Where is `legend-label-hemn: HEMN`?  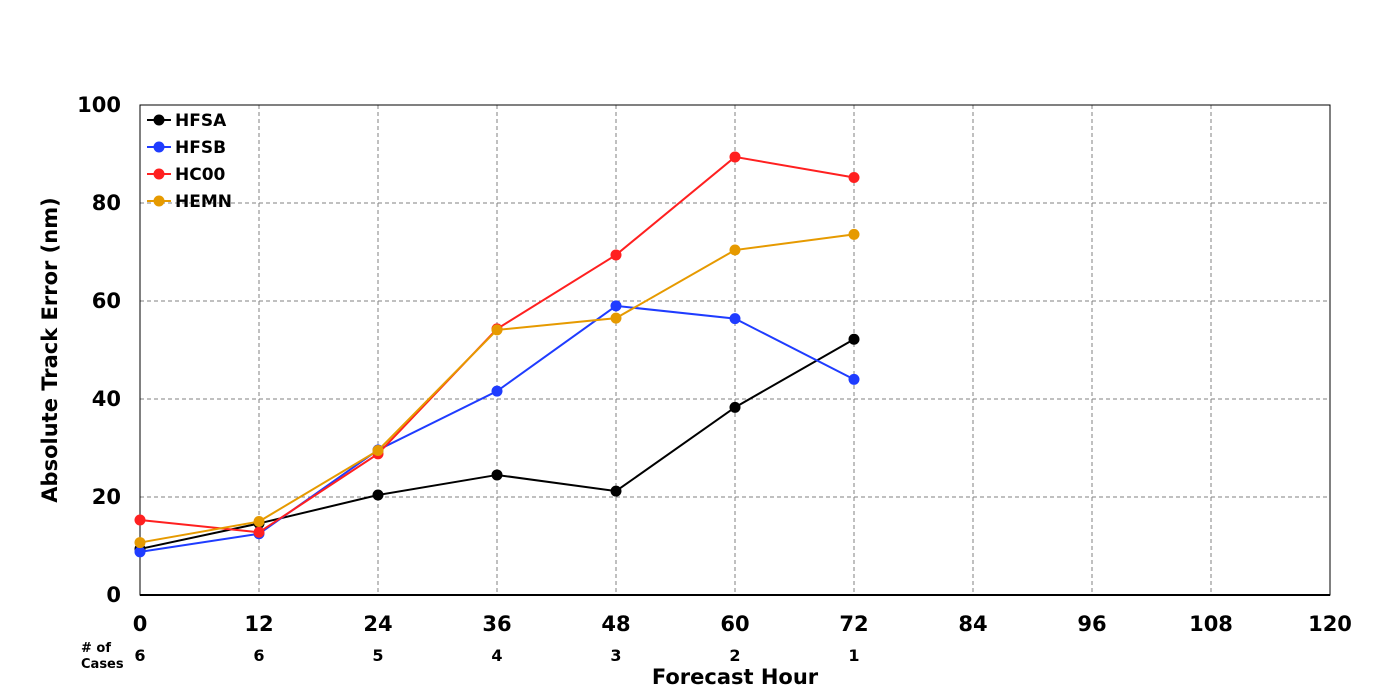 legend-label-hemn: HEMN is located at coordinates (203, 202).